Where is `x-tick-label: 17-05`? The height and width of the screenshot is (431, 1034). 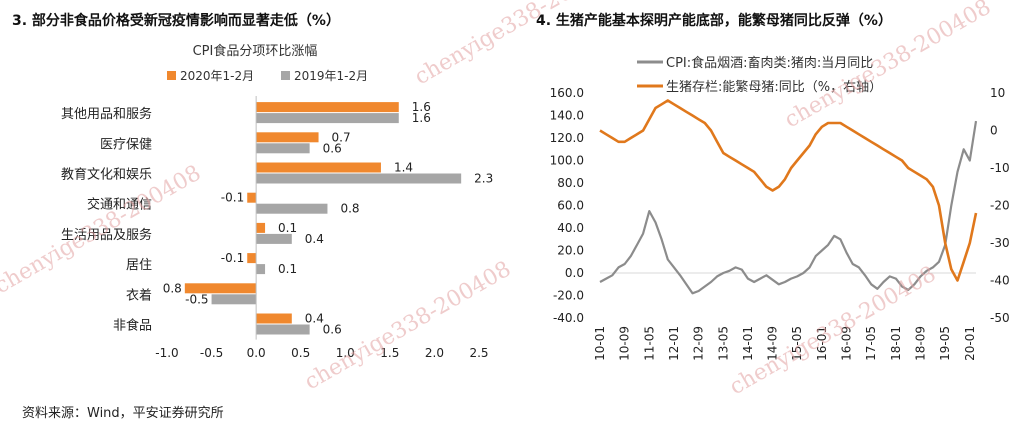 x-tick-label: 17-05 is located at coordinates (871, 343).